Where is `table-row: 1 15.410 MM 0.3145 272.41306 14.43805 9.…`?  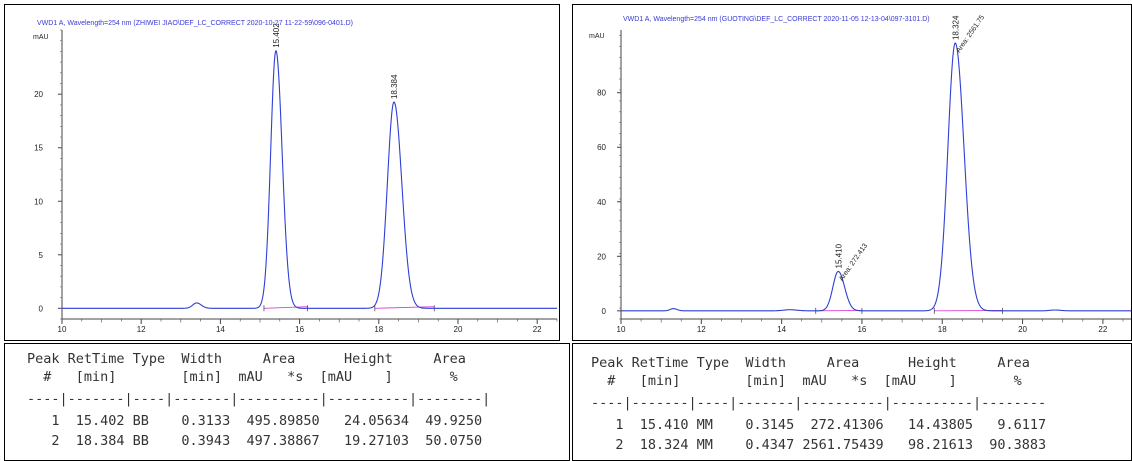 table-row: 1 15.410 MM 0.3145 272.41306 14.43805 9.… is located at coordinates (819, 425).